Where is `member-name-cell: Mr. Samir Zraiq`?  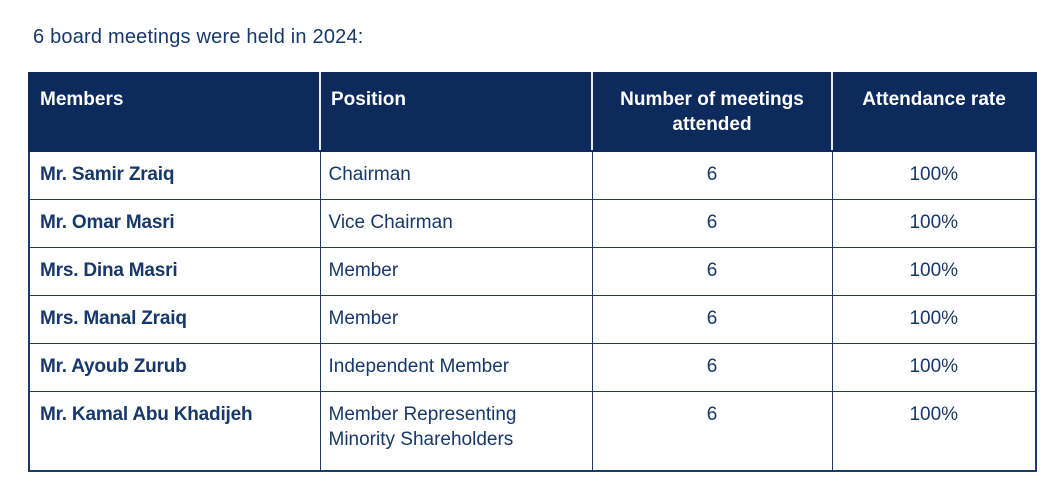
member-name-cell: Mr. Samir Zraiq is located at coordinates (174, 175).